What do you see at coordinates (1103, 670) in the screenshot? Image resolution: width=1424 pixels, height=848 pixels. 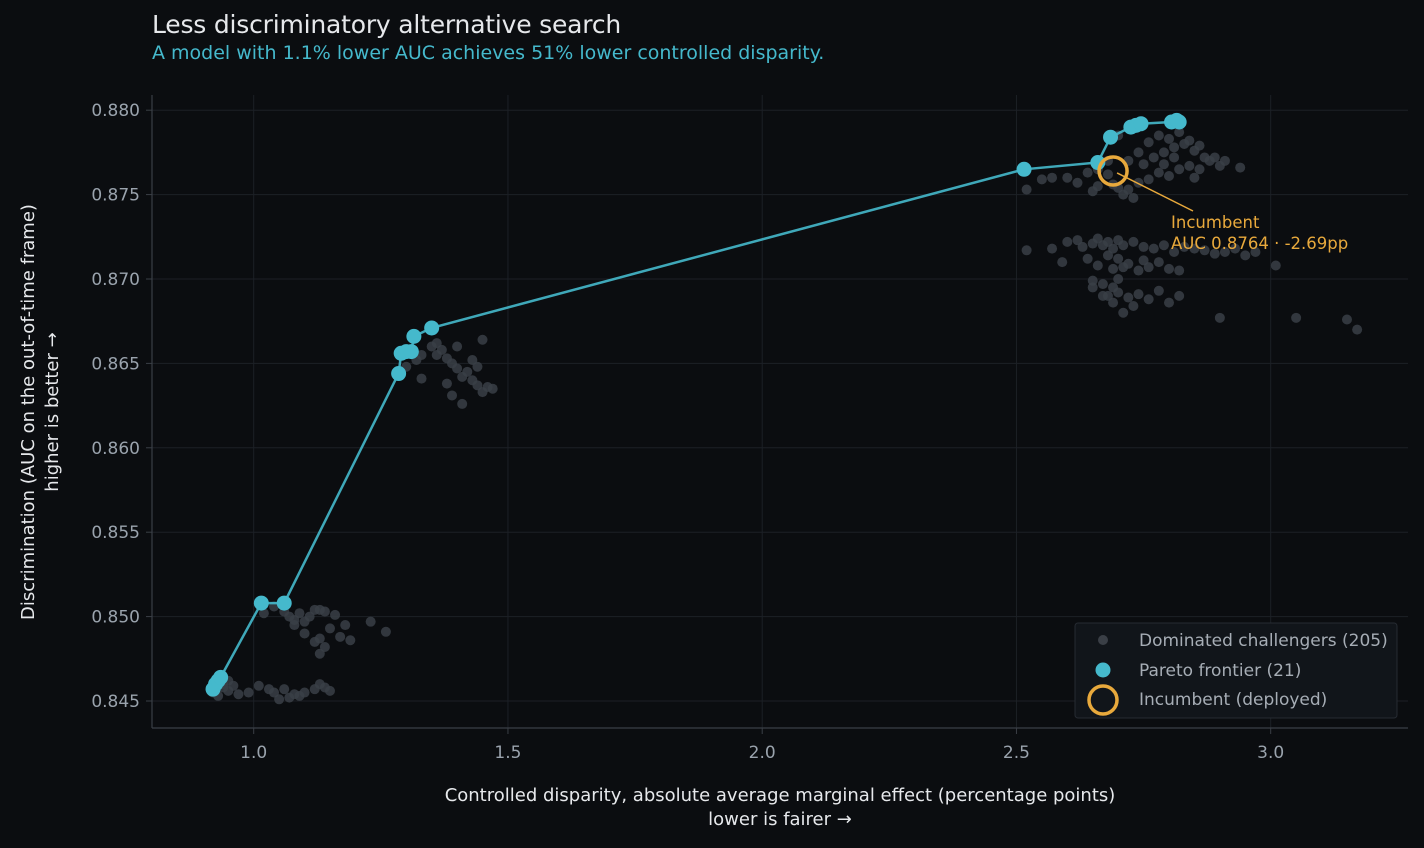 I see `legend-frontier-marker` at bounding box center [1103, 670].